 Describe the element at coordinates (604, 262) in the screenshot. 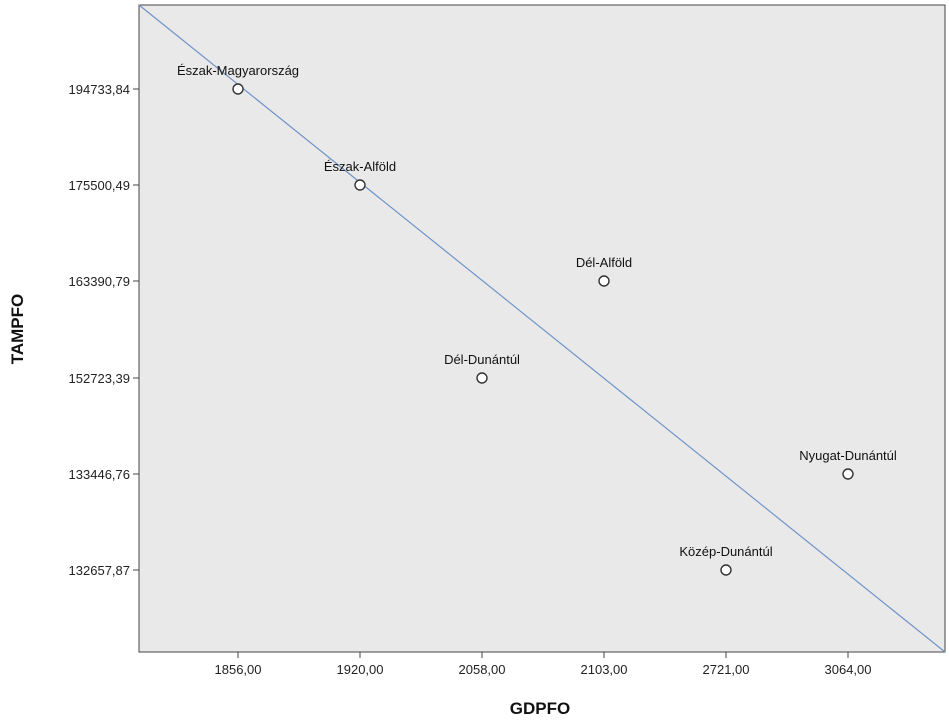

I see `point-label: Dél-Alföld` at that location.